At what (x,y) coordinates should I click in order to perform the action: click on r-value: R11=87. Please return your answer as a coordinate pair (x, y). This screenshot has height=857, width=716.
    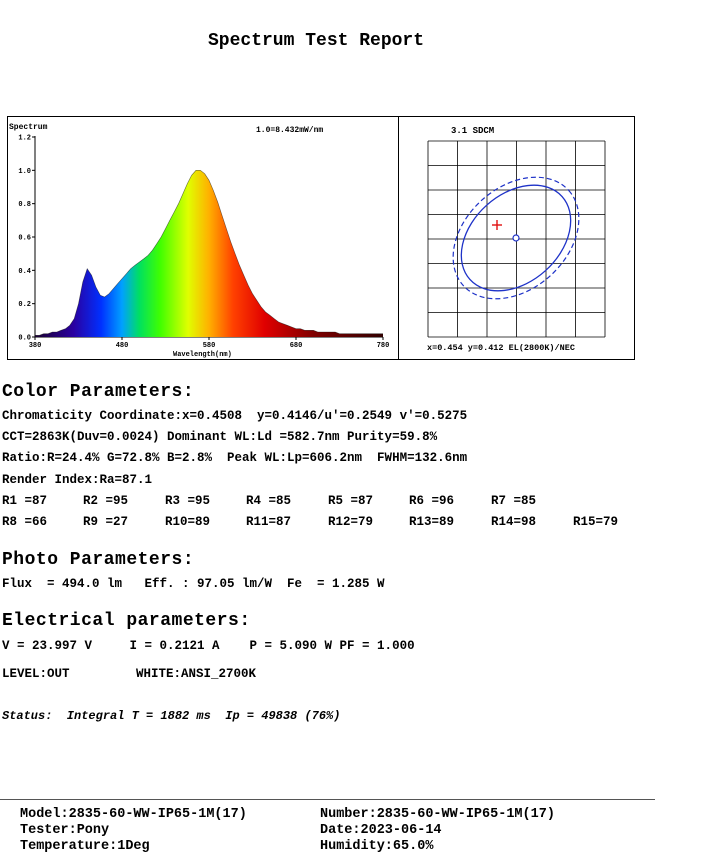
    Looking at the image, I should click on (269, 522).